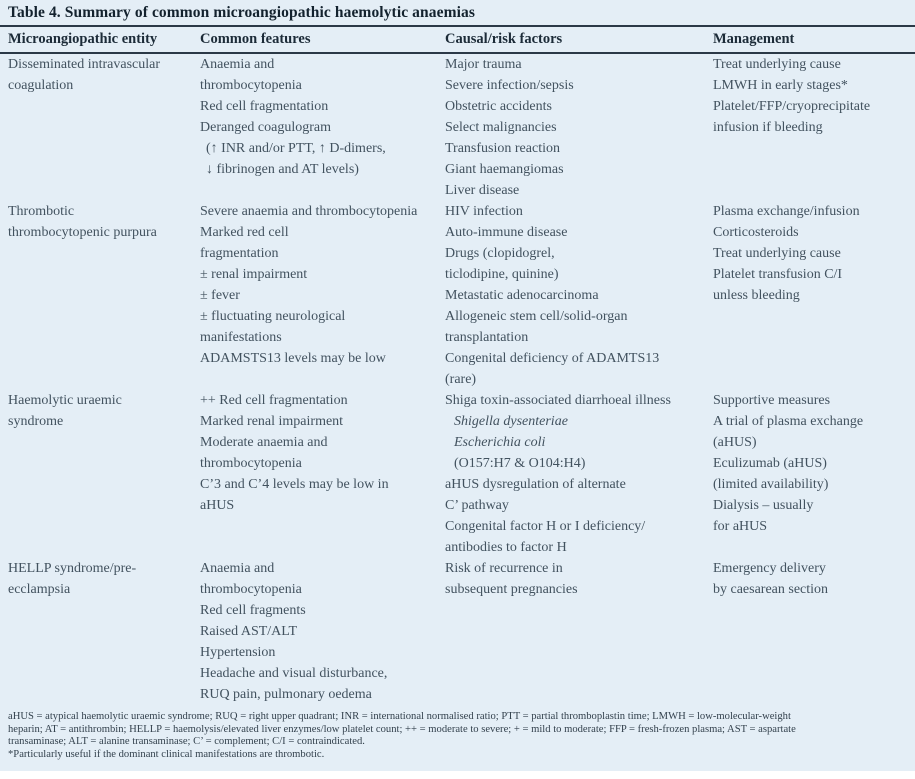 Image resolution: width=915 pixels, height=779 pixels. What do you see at coordinates (461, 379) in the screenshot?
I see `cell-line: (rare)` at bounding box center [461, 379].